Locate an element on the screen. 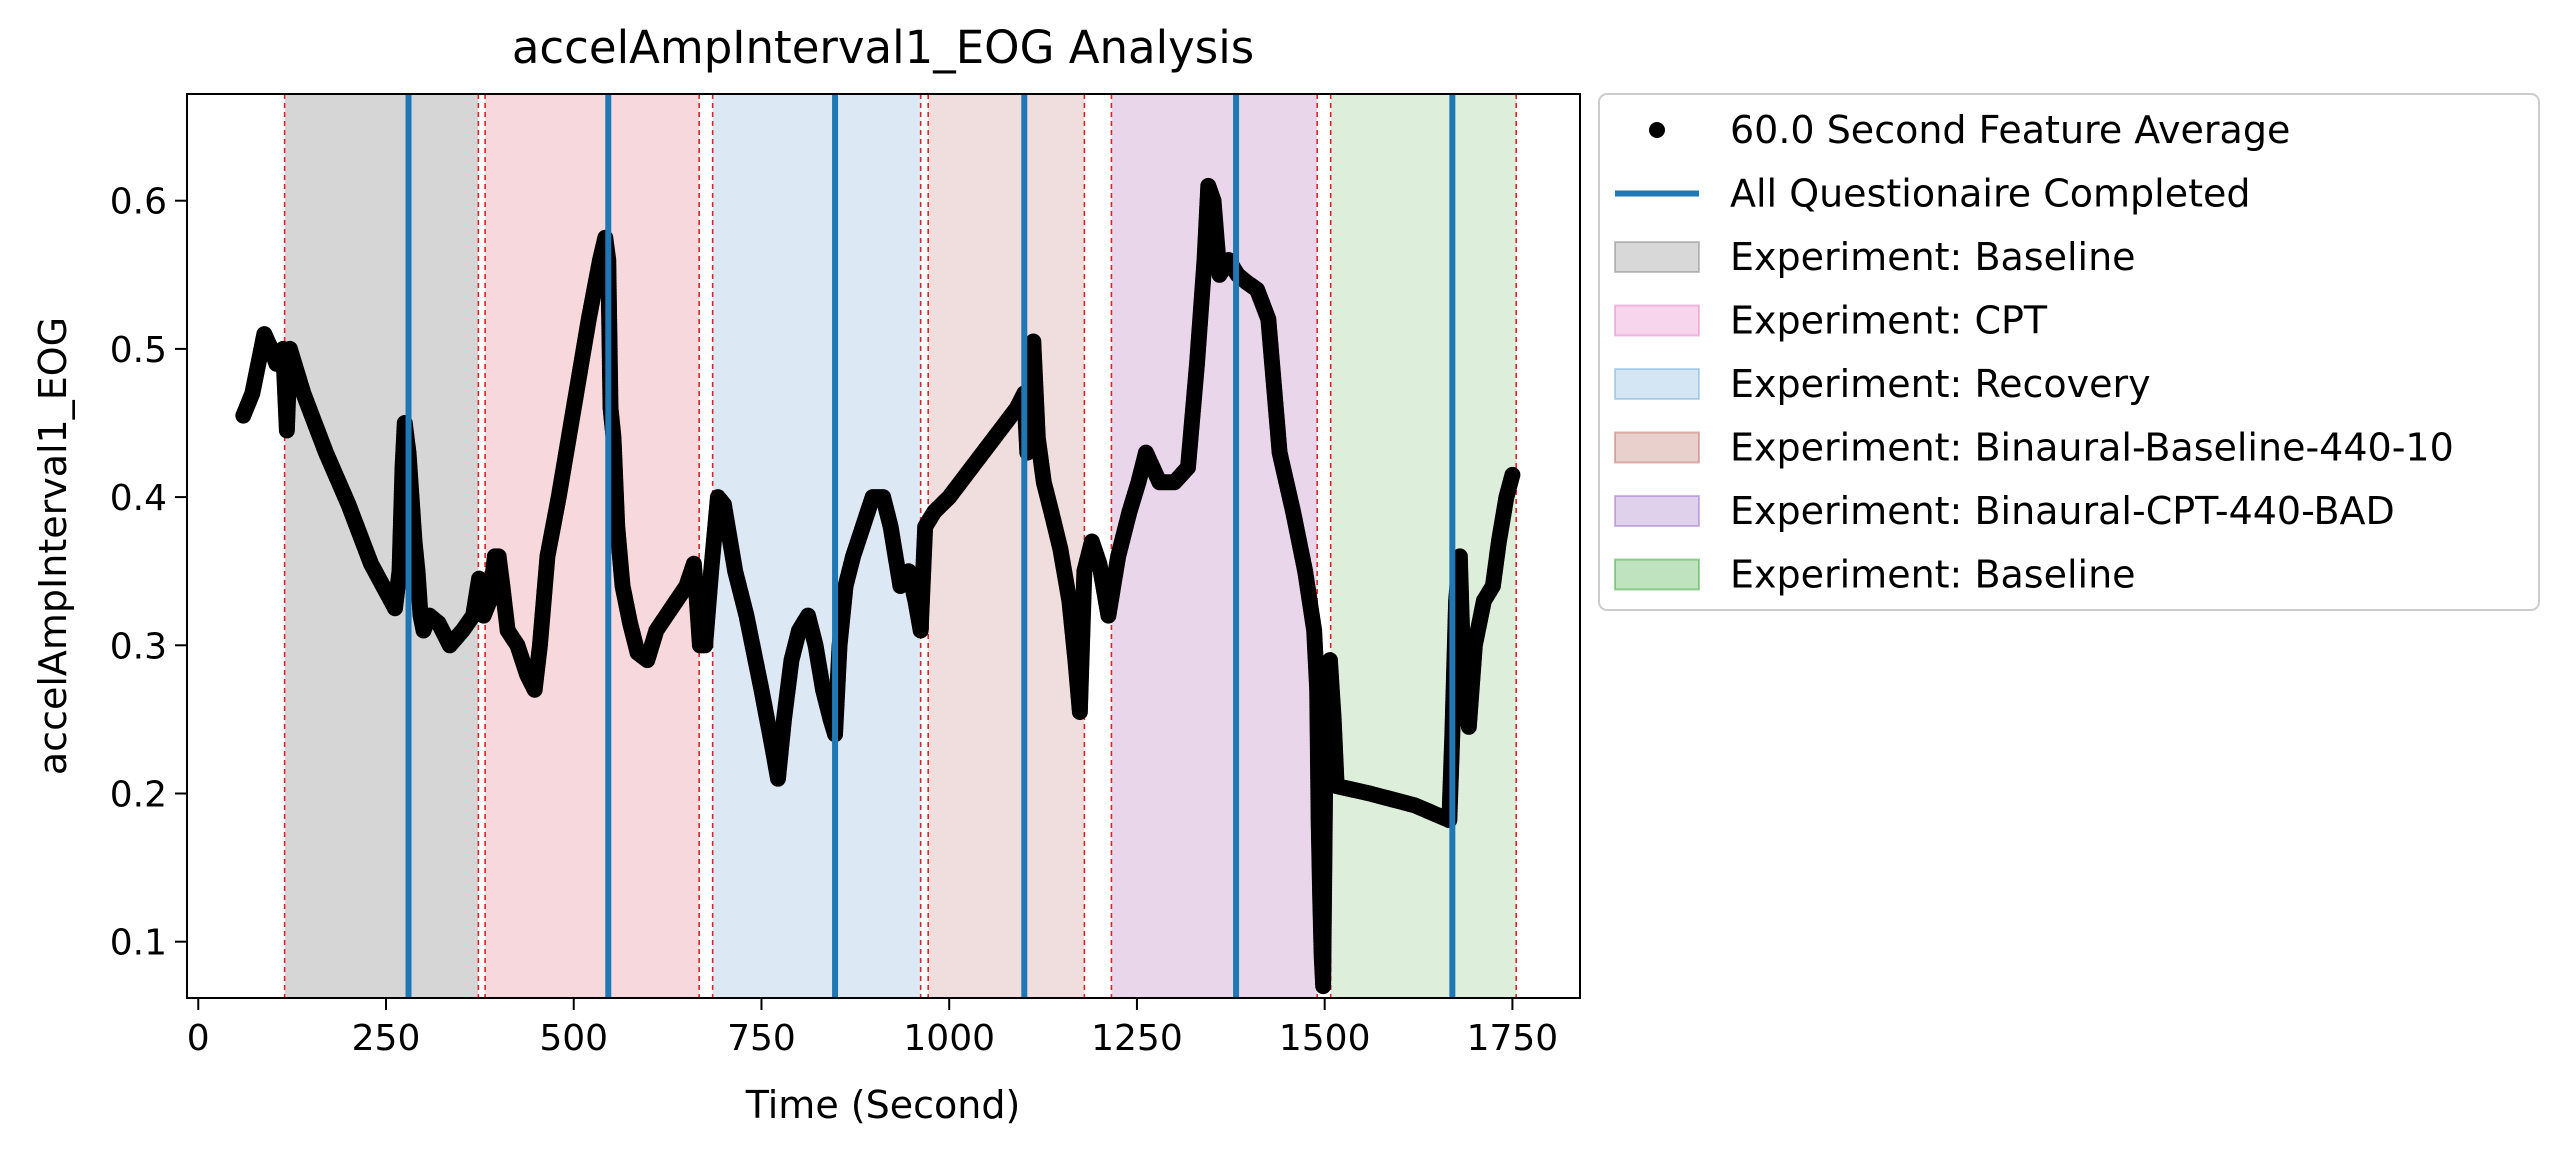 Image resolution: width=2569 pixels, height=1158 pixels. y-tick-label: 0.2 is located at coordinates (138, 794).